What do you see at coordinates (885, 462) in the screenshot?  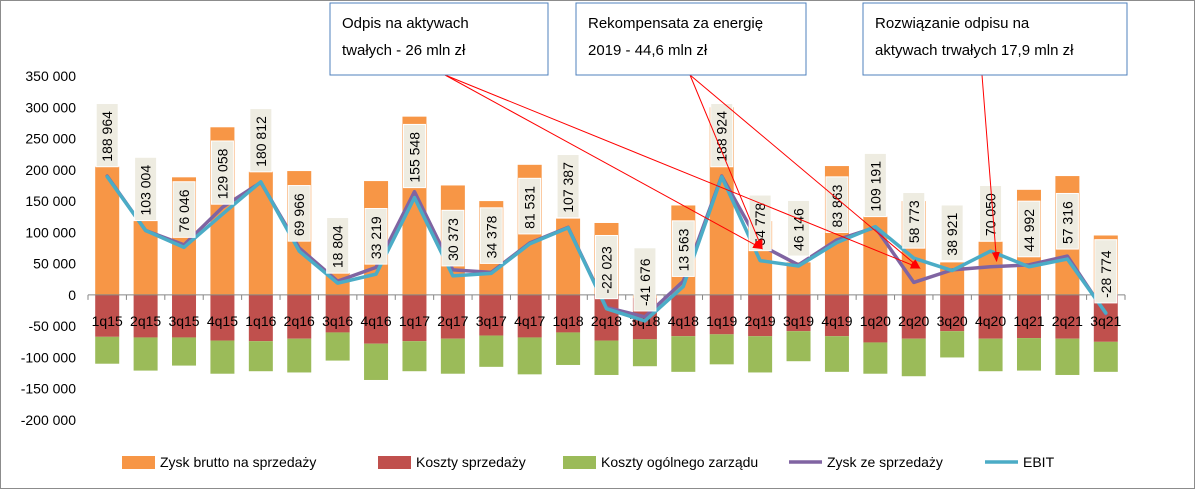 I see `legend-label: Zysk ze sprzedaży` at bounding box center [885, 462].